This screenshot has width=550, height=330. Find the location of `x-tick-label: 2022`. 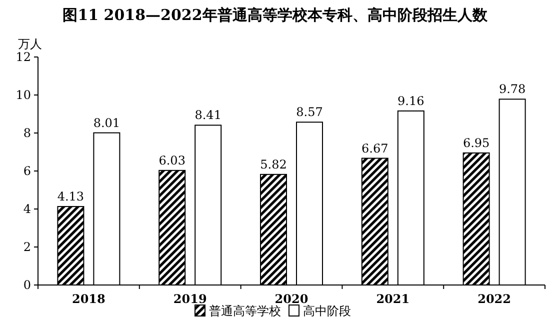

x-tick-label: 2022 is located at coordinates (495, 299).